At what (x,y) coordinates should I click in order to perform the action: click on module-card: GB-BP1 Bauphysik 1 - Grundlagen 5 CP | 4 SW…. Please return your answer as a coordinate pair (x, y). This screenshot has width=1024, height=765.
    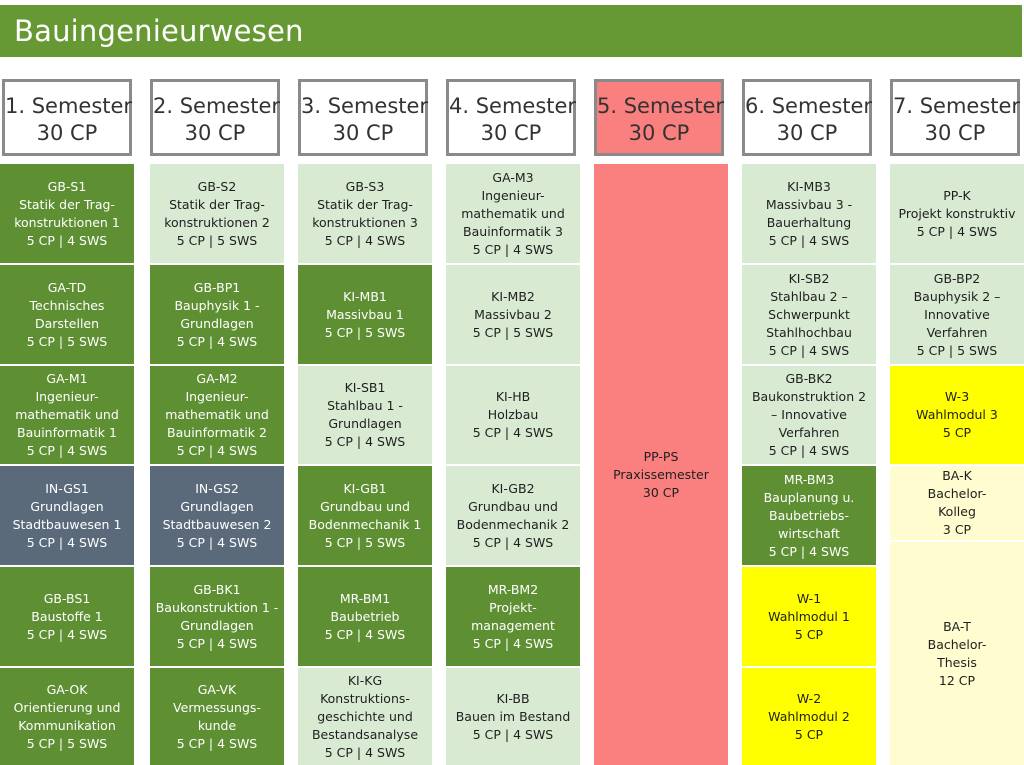
    Looking at the image, I should click on (217, 315).